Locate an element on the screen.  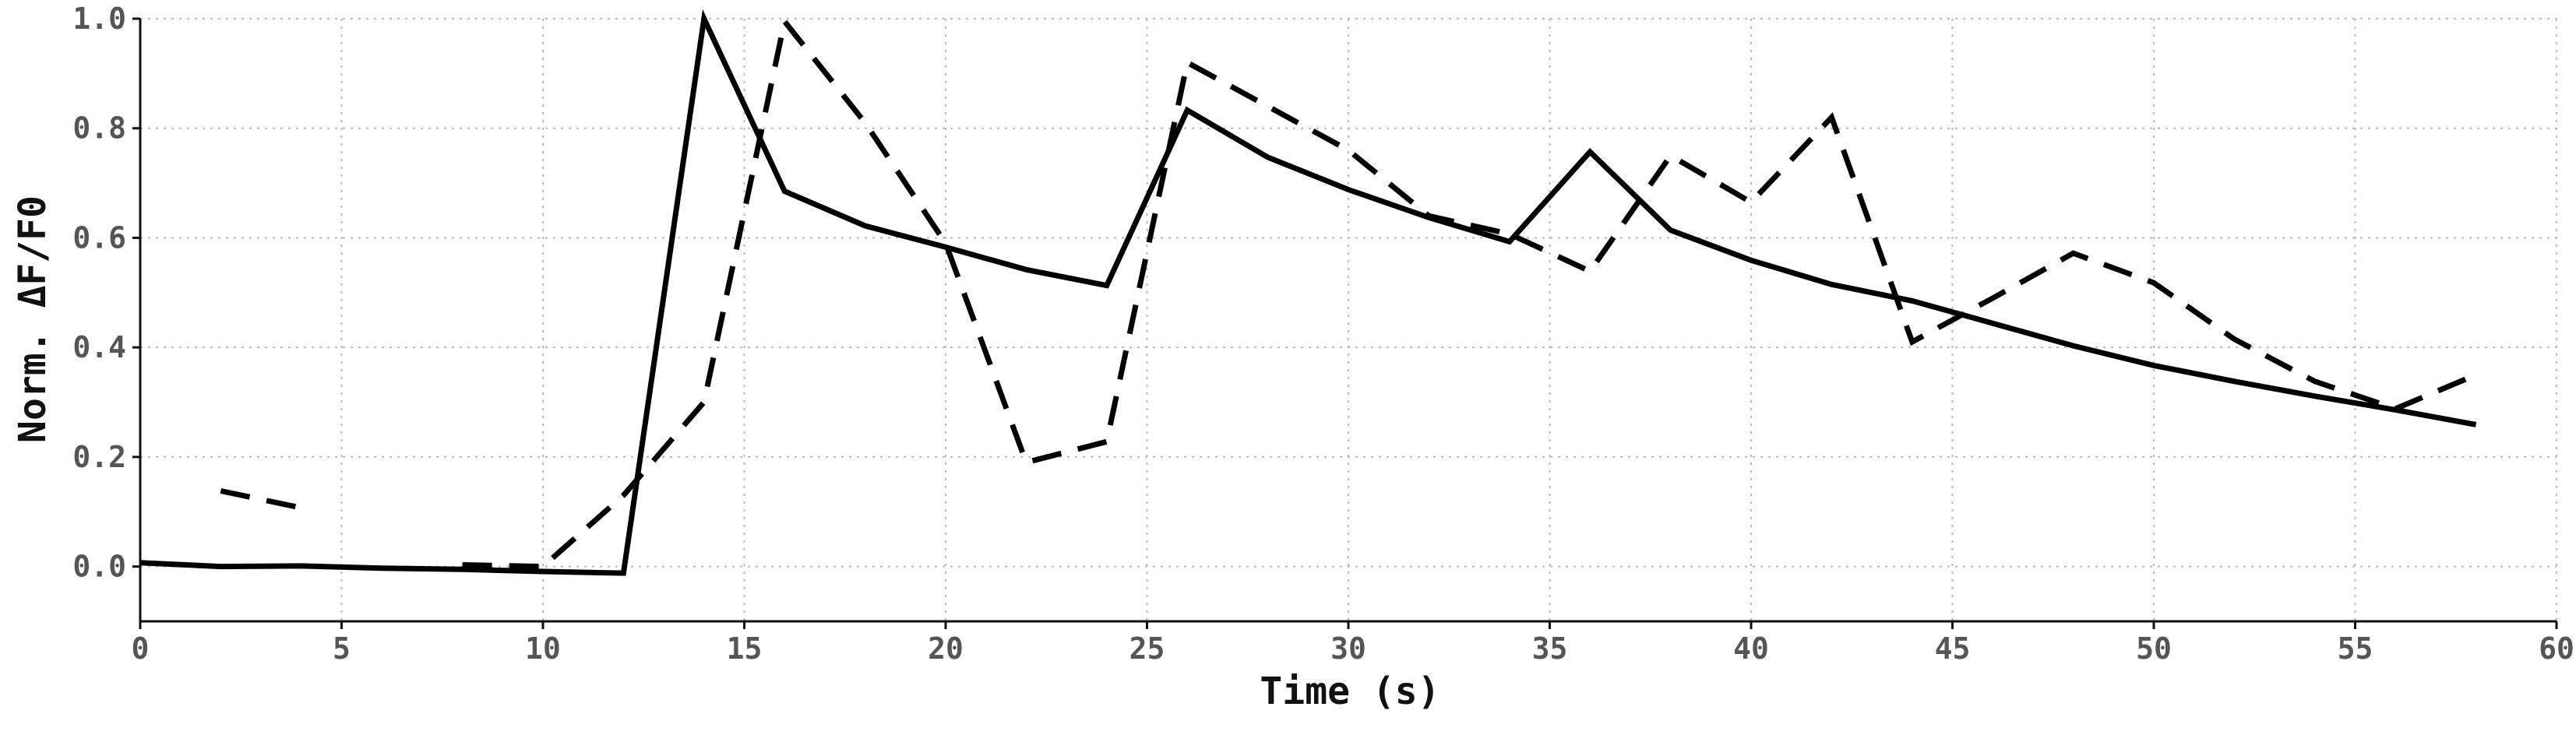
y-axis-ticks: 0.0 0.2 0.4 0.6 0.8 1.0 is located at coordinates (106, 293).